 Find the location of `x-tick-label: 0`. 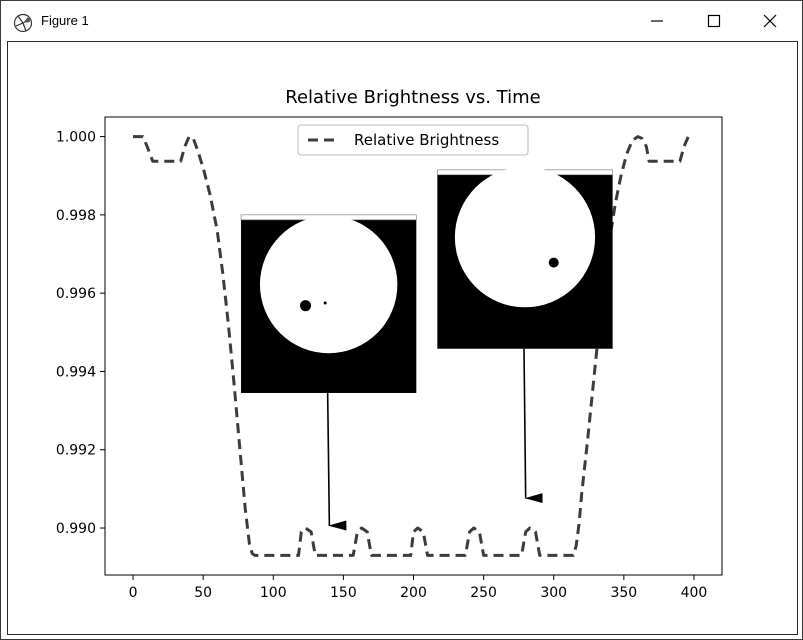

x-tick-label: 0 is located at coordinates (133, 593).